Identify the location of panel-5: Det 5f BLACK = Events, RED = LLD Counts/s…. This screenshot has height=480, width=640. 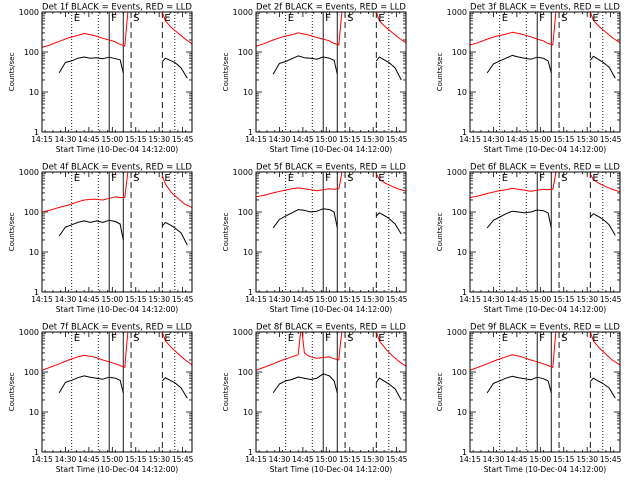
(315, 239).